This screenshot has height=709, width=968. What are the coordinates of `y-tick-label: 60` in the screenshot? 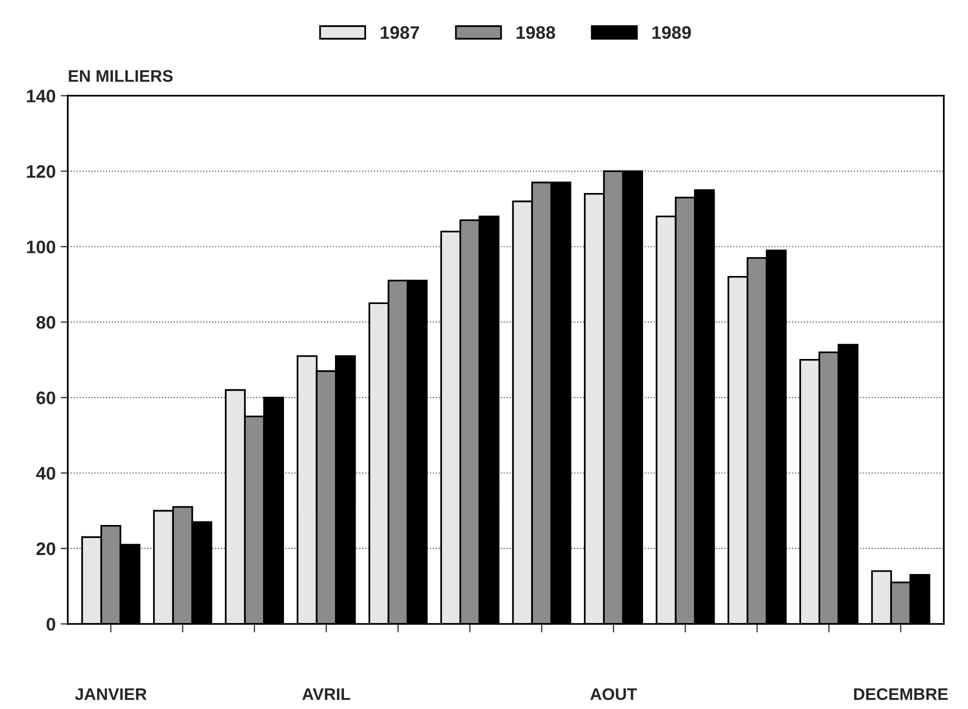 It's located at (46, 397).